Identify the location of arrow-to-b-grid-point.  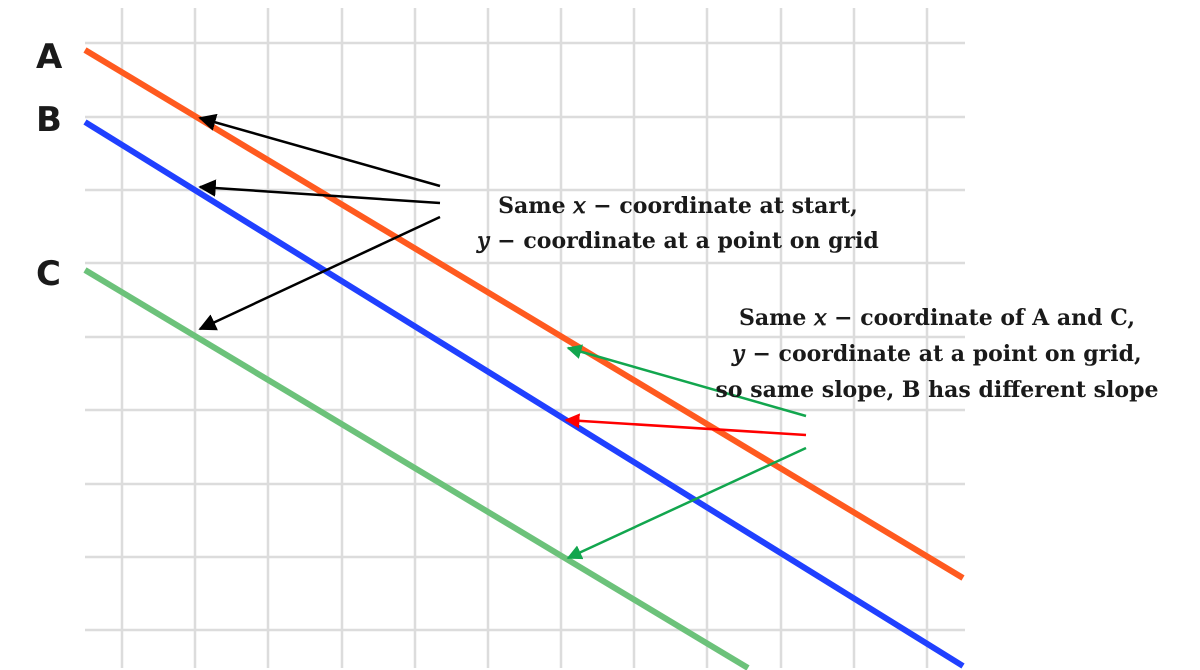
(685, 425).